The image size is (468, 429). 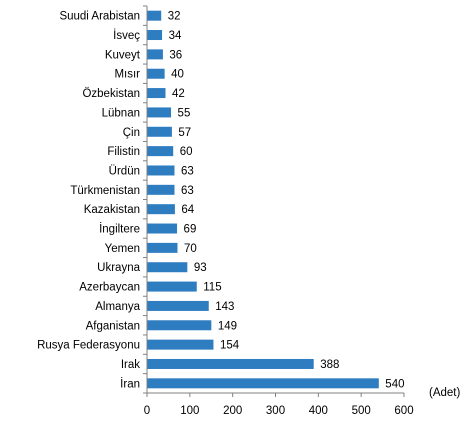 I want to click on value-label-11: 69, so click(x=190, y=230).